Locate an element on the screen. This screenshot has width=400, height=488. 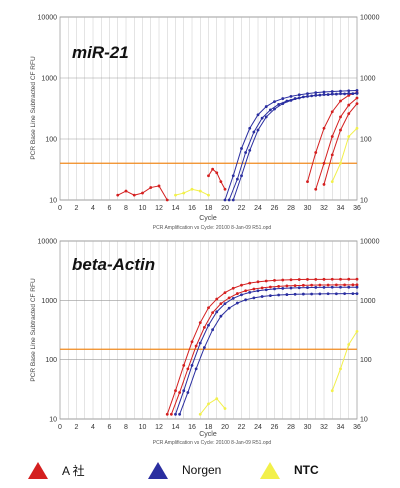
legend-label: NTC is located at coordinates (306, 470).